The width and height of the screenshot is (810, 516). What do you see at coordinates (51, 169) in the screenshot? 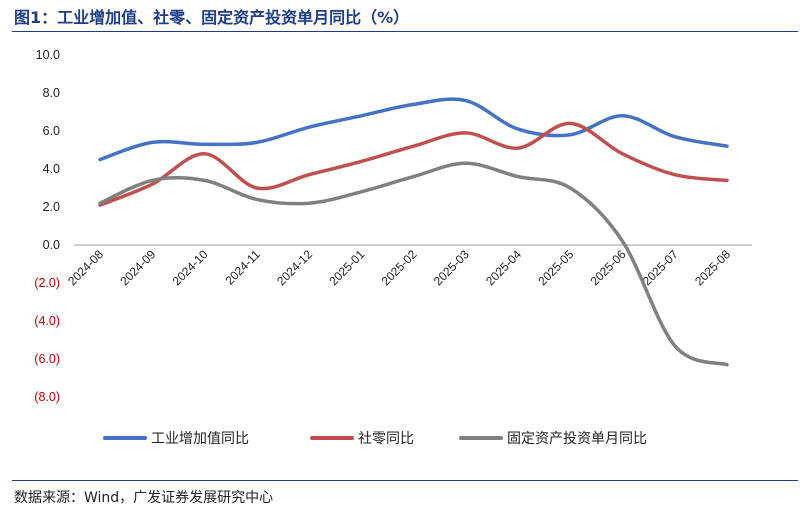
I see `y-tick-label: 4.0` at bounding box center [51, 169].